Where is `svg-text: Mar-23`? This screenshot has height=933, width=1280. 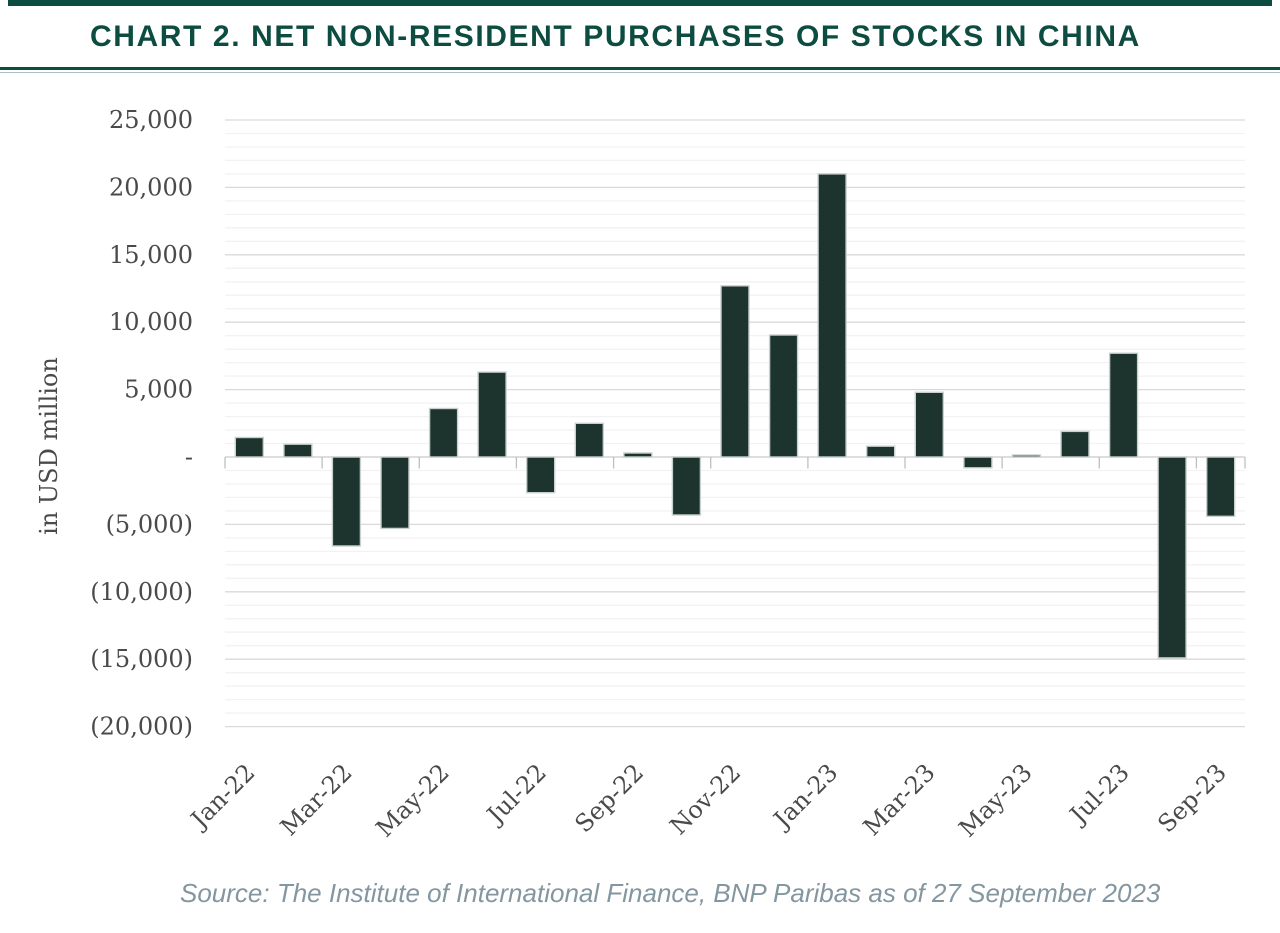 svg-text: Mar-23 is located at coordinates (899, 799).